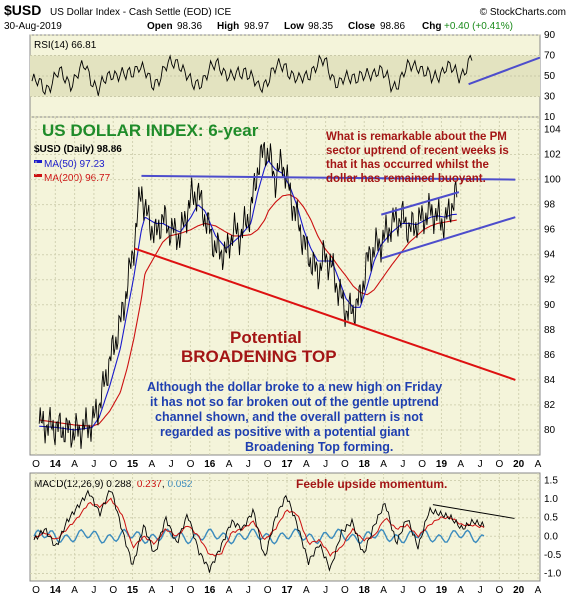  What do you see at coordinates (287, 464) in the screenshot?
I see `price-x-tick-label: 17` at bounding box center [287, 464].